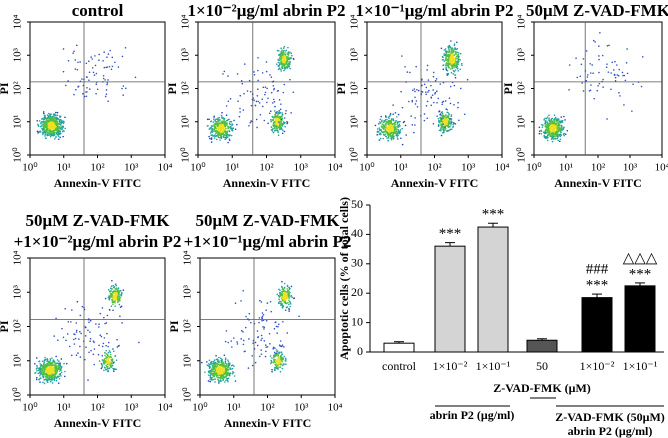  Describe the element at coordinates (355, 88) in the screenshot. I see `y-tick-label: 10²` at that location.